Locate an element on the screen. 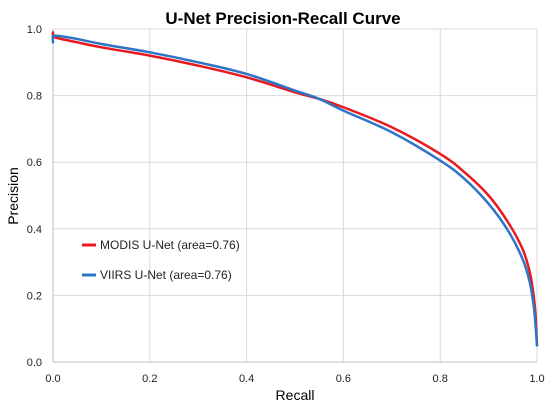 Image resolution: width=550 pixels, height=408 pixels. y-tick-label: 0.6 is located at coordinates (34, 163).